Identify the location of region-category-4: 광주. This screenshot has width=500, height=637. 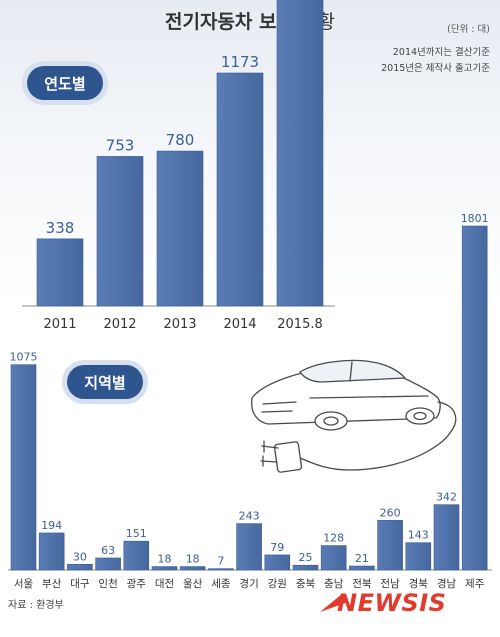
(137, 584).